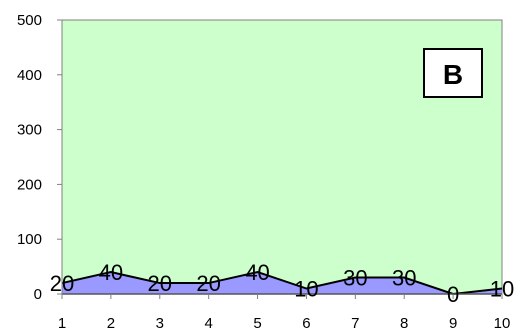  I want to click on annotation-label: B, so click(453, 74).